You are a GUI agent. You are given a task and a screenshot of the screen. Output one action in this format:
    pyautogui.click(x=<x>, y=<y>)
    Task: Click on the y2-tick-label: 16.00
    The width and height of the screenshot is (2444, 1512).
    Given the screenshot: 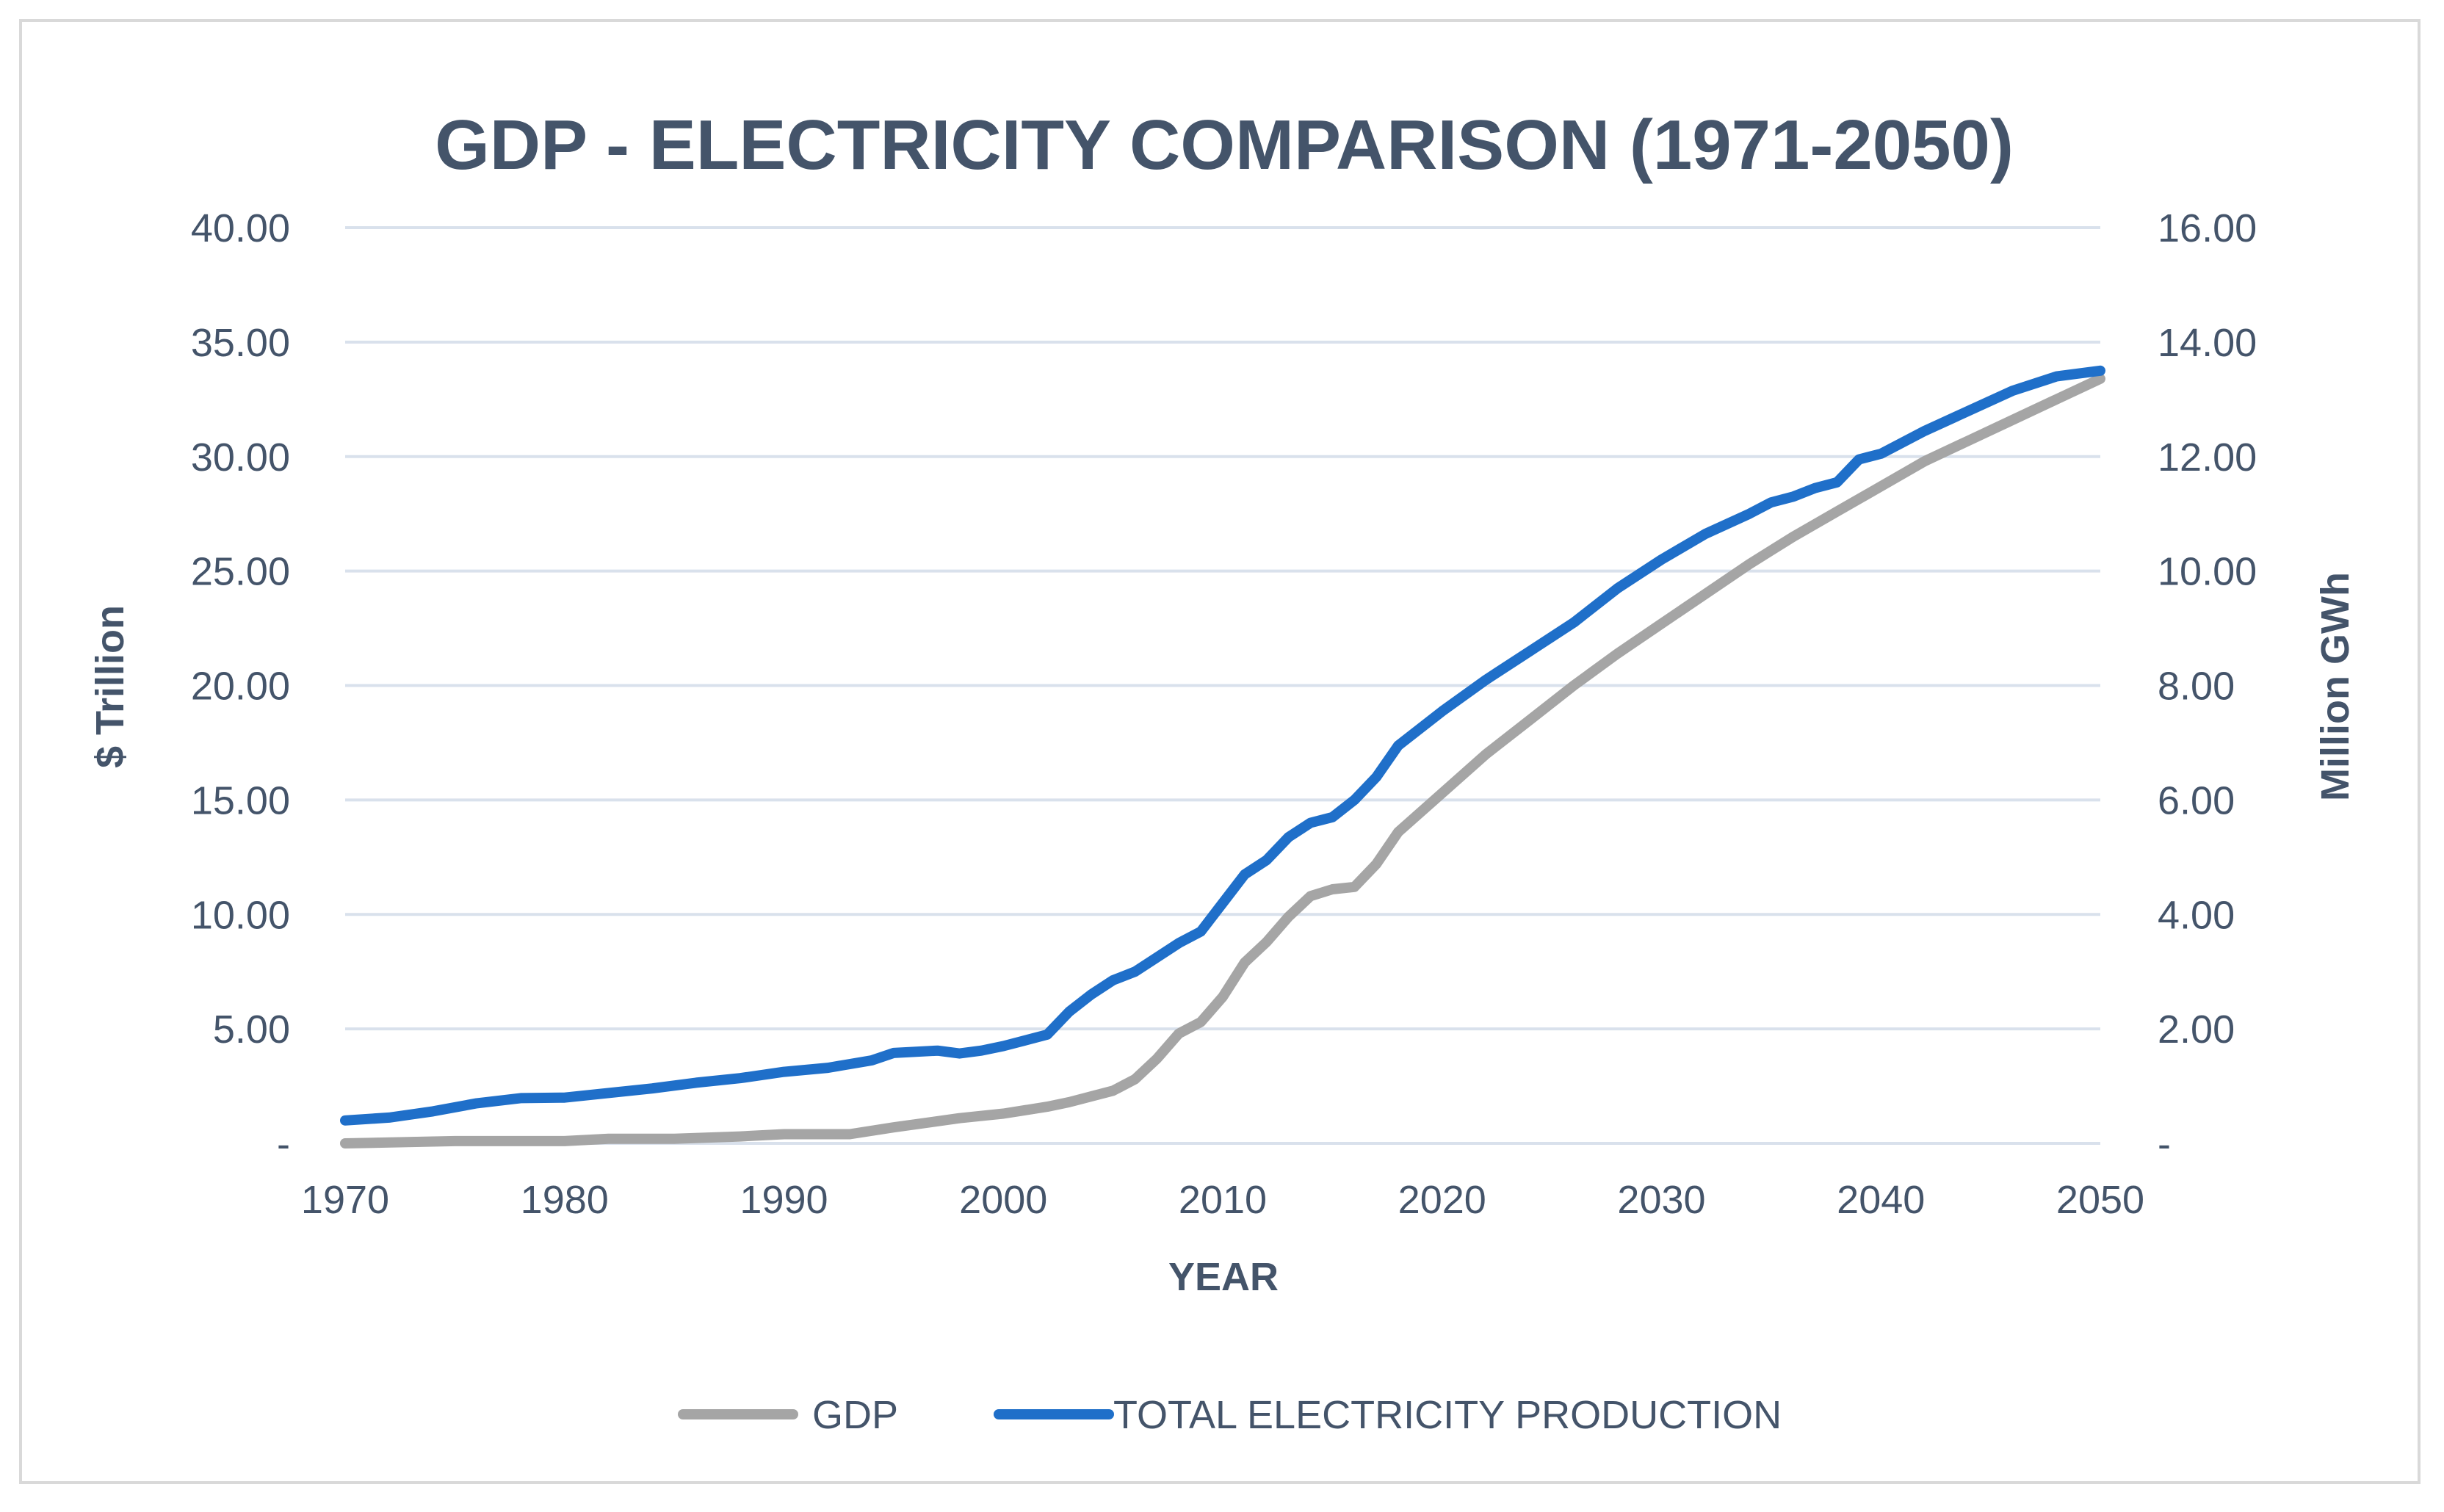 What is the action you would take?
    pyautogui.click(x=2207, y=228)
    